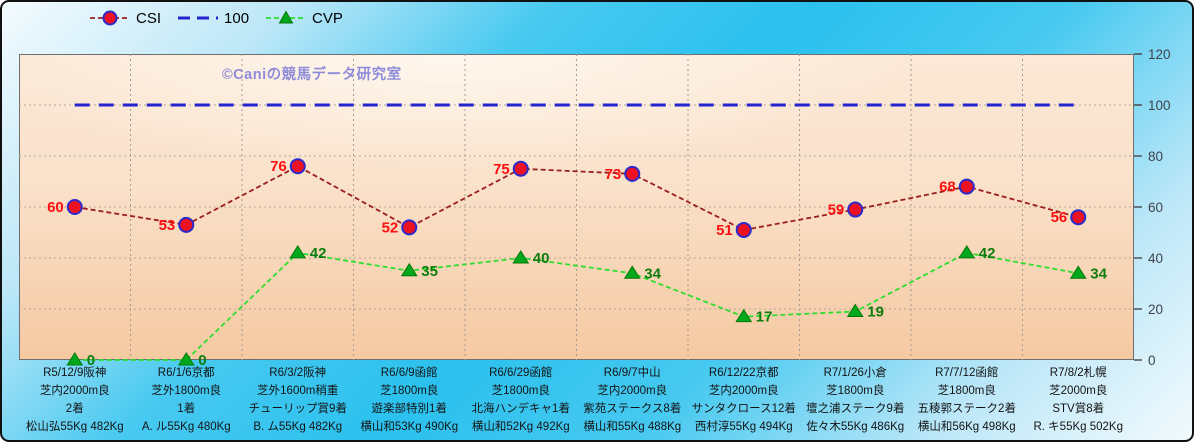  Describe the element at coordinates (312, 75) in the screenshot. I see `watermark: ©Caniの競馬データ研究室` at that location.